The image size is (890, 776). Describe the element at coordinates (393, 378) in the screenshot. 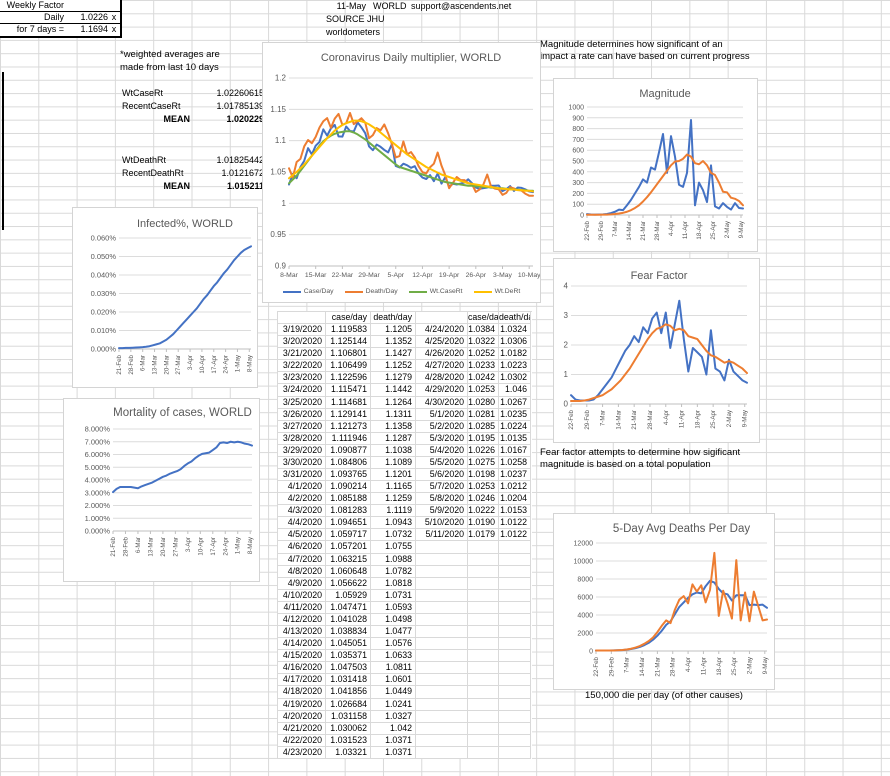

I see `table-cell: 1.1279` at that location.